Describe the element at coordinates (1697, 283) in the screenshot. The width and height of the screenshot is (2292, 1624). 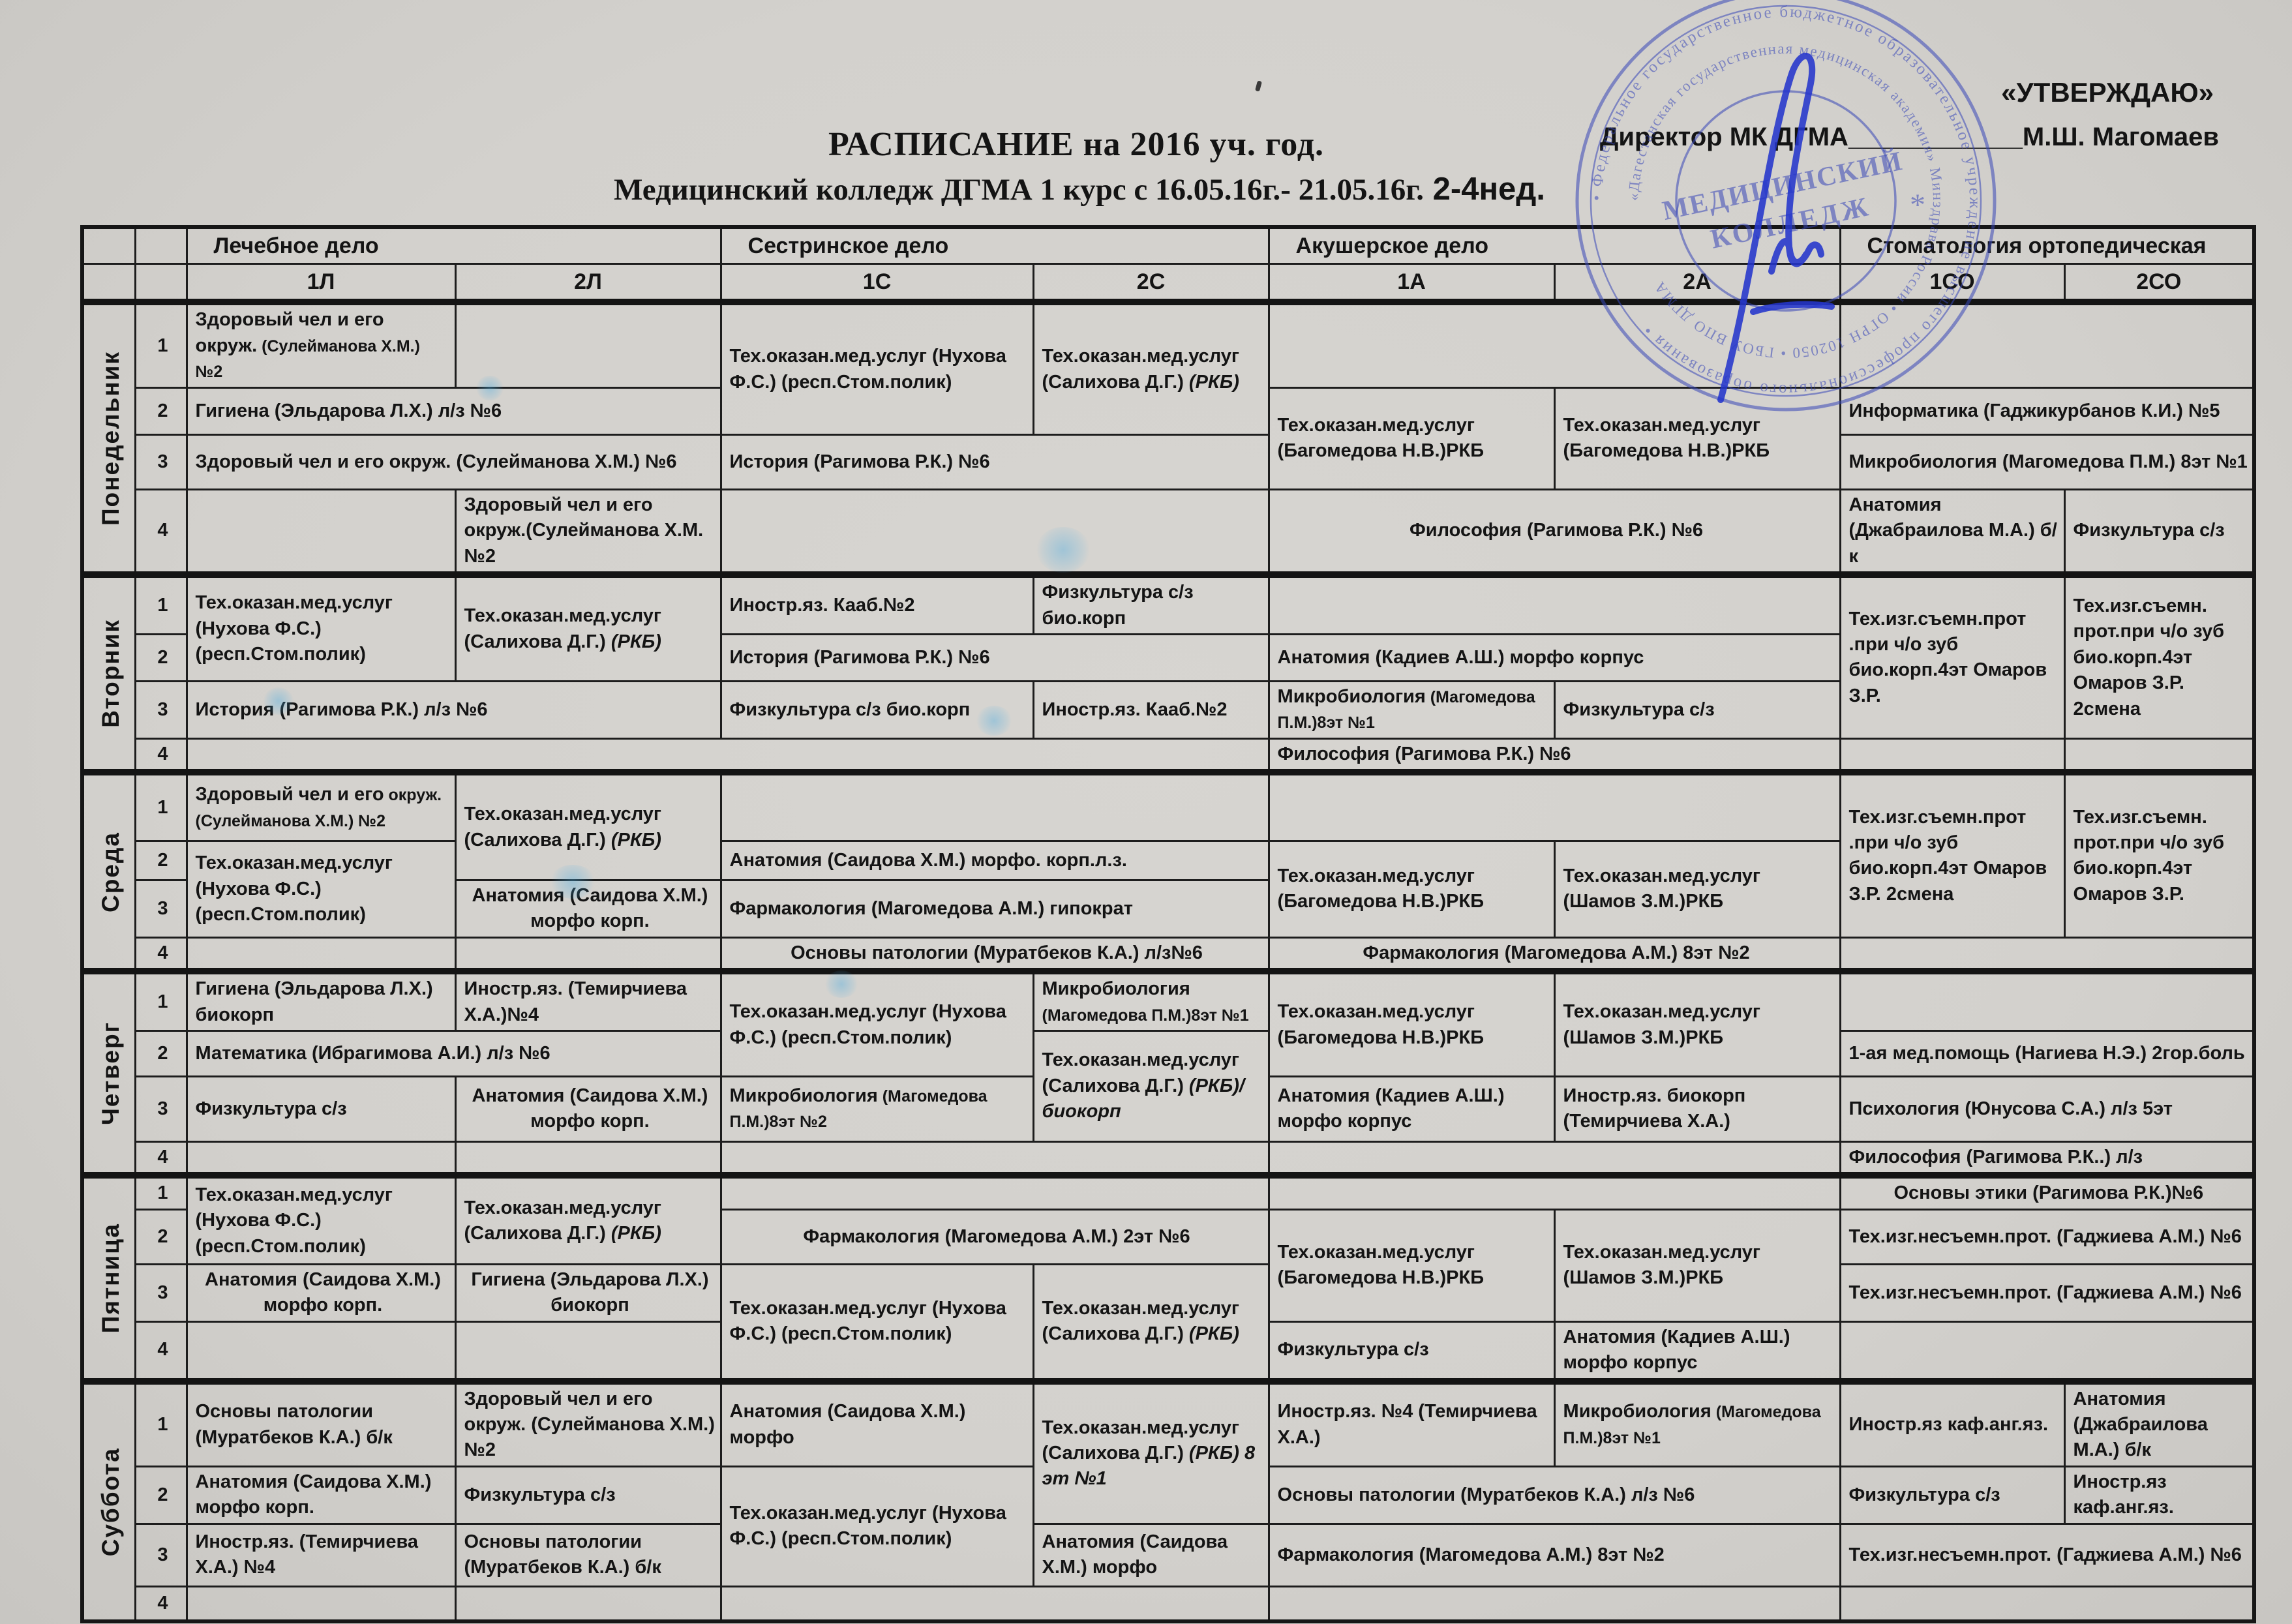
I see `col-header-2a: 2А` at that location.